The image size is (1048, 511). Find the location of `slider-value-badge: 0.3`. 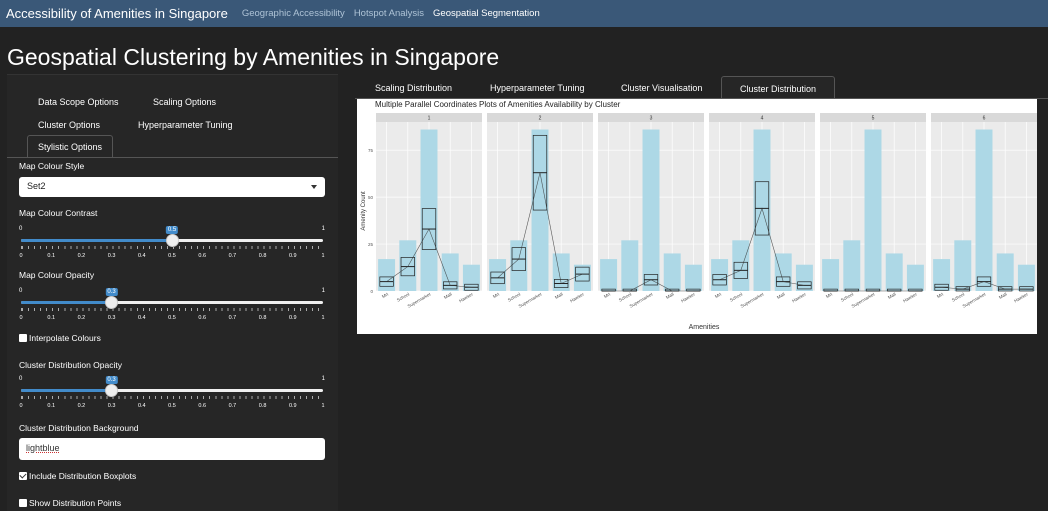

slider-value-badge: 0.3 is located at coordinates (111, 292).